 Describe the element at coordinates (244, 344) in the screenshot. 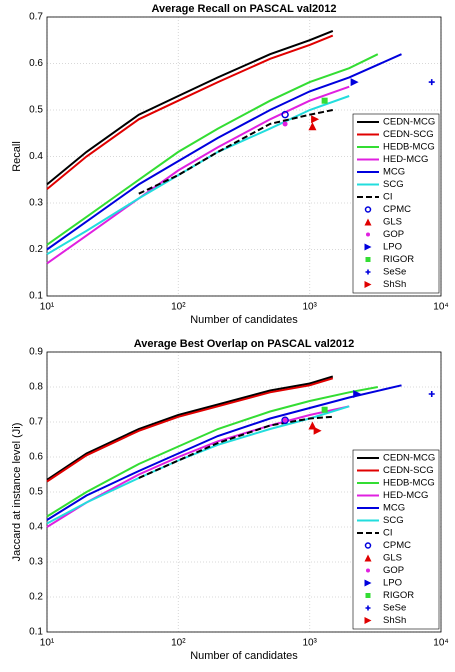

I see `chart-title: Average Best Overlap on PASCAL val2012` at that location.